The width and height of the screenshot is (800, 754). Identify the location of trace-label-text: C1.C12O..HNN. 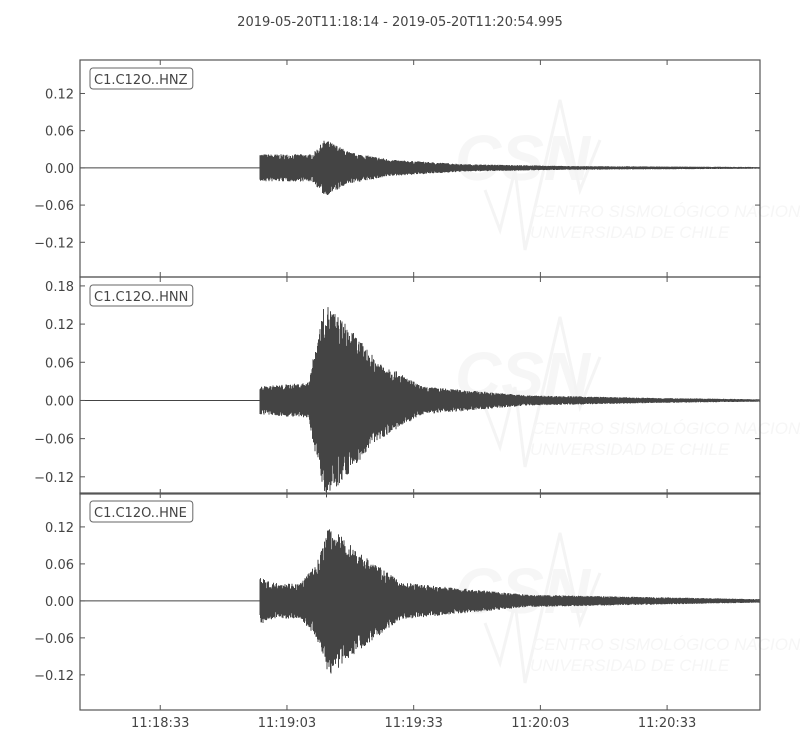
(141, 297).